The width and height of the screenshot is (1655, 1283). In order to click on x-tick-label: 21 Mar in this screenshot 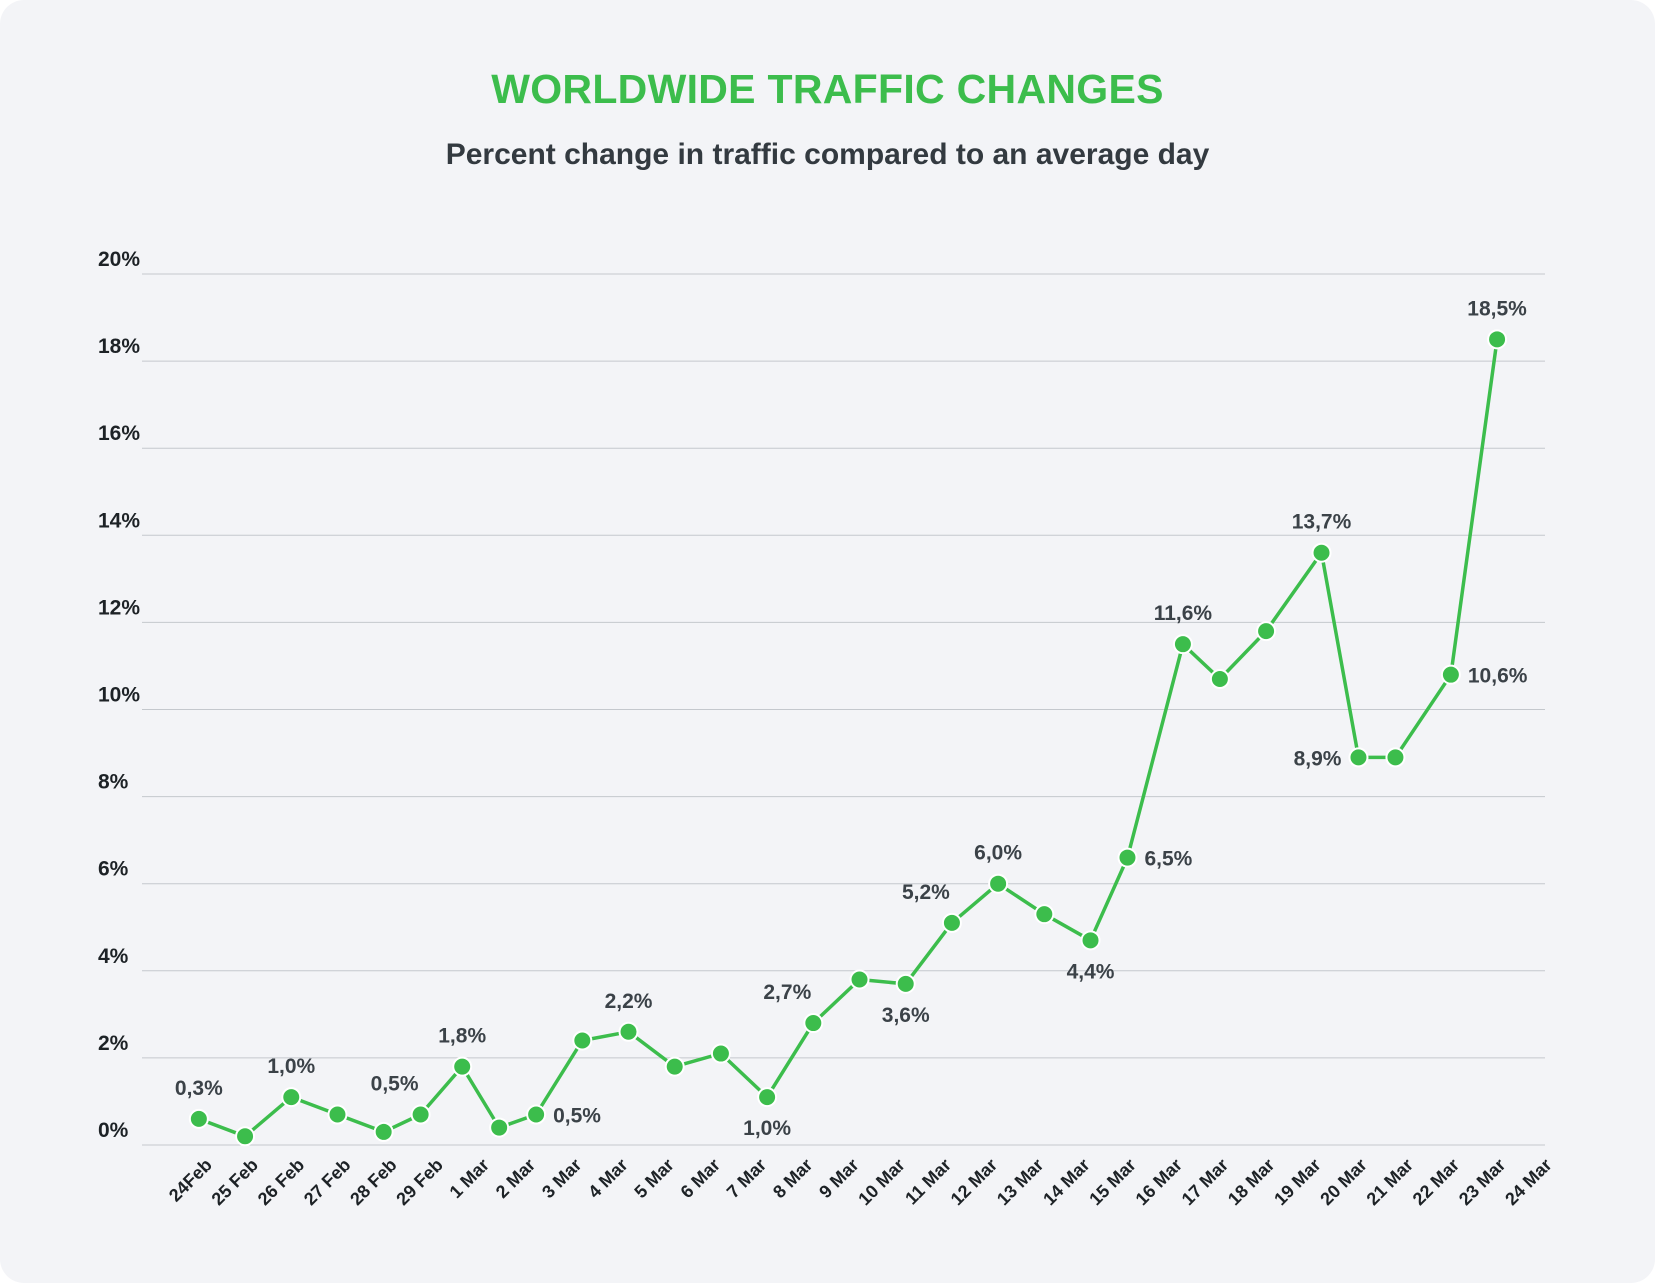, I will do `click(1390, 1182)`.